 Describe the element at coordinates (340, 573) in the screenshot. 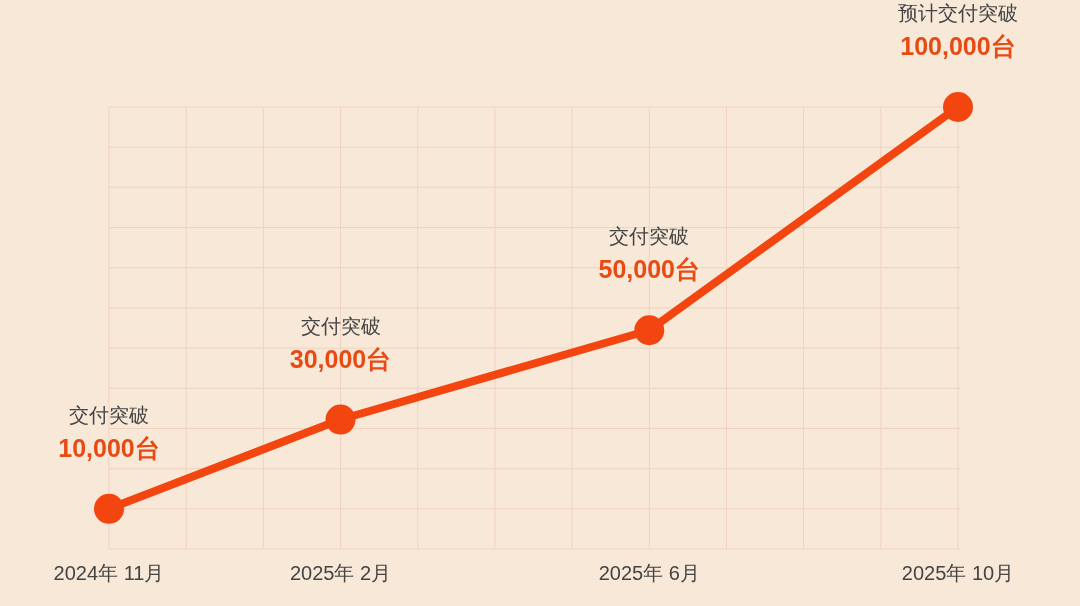

I see `x-tick-label: 2025年 2月` at that location.